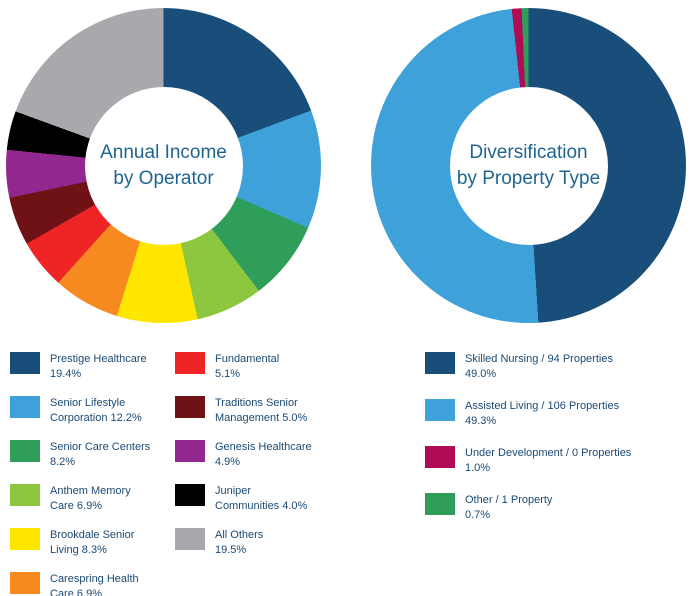  Describe the element at coordinates (542, 413) in the screenshot. I see `legend-label: Assisted Living / 106 Properties 49.3%` at that location.